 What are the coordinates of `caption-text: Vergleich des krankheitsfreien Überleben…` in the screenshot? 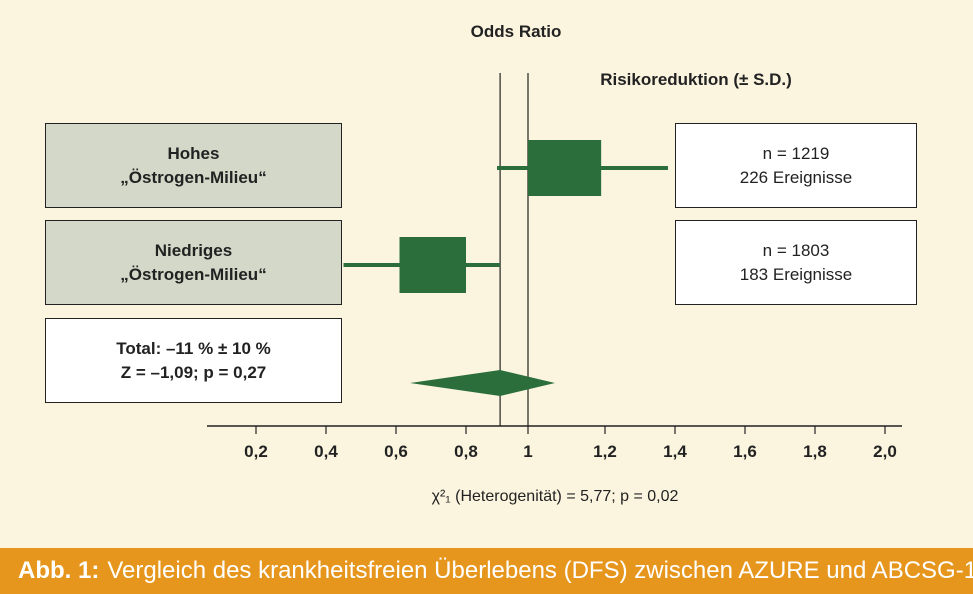 It's located at (540, 570).